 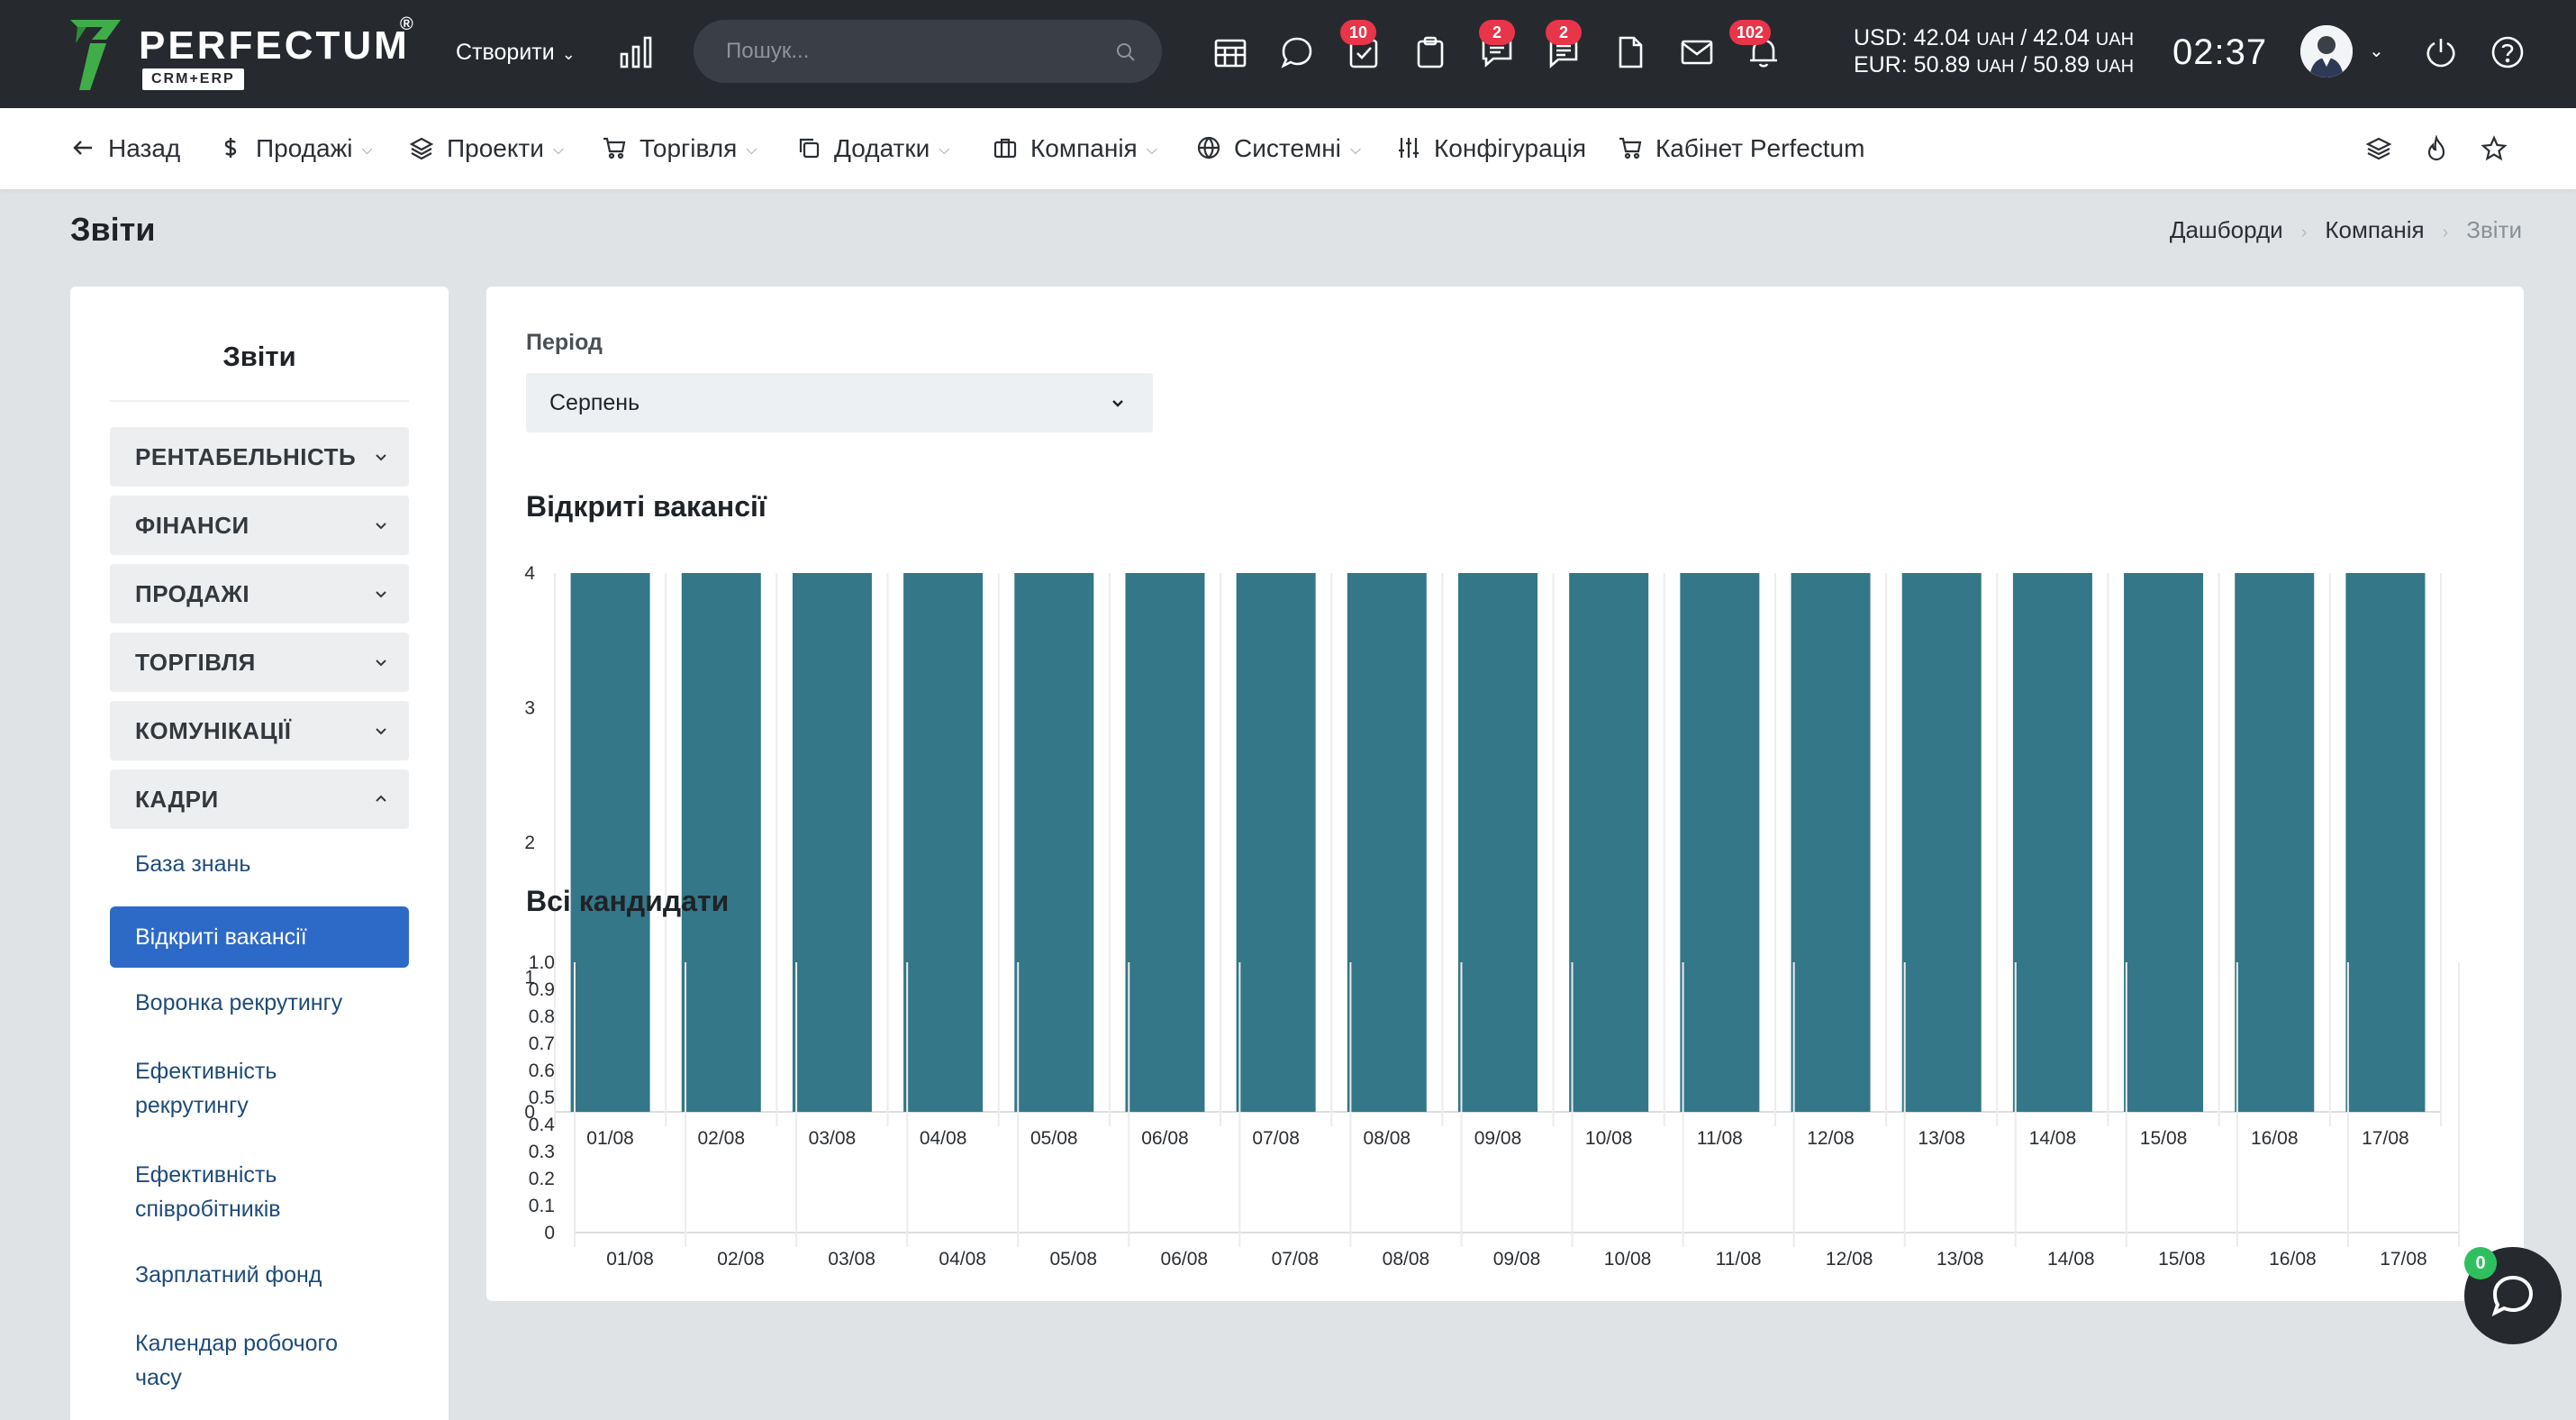 I want to click on nav-config: Конфігурація, so click(x=1491, y=148).